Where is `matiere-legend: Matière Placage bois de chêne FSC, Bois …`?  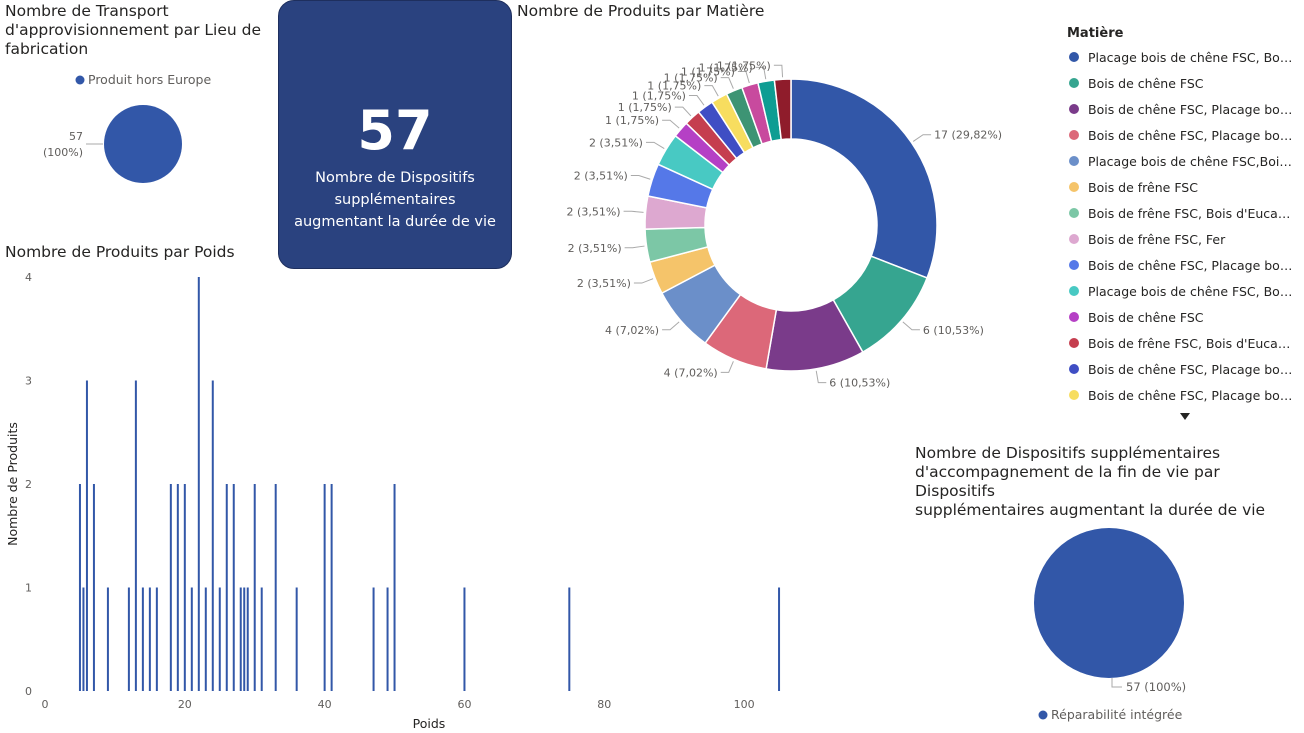 matiere-legend: Matière Placage bois de chêne FSC, Bois … is located at coordinates (1184, 229).